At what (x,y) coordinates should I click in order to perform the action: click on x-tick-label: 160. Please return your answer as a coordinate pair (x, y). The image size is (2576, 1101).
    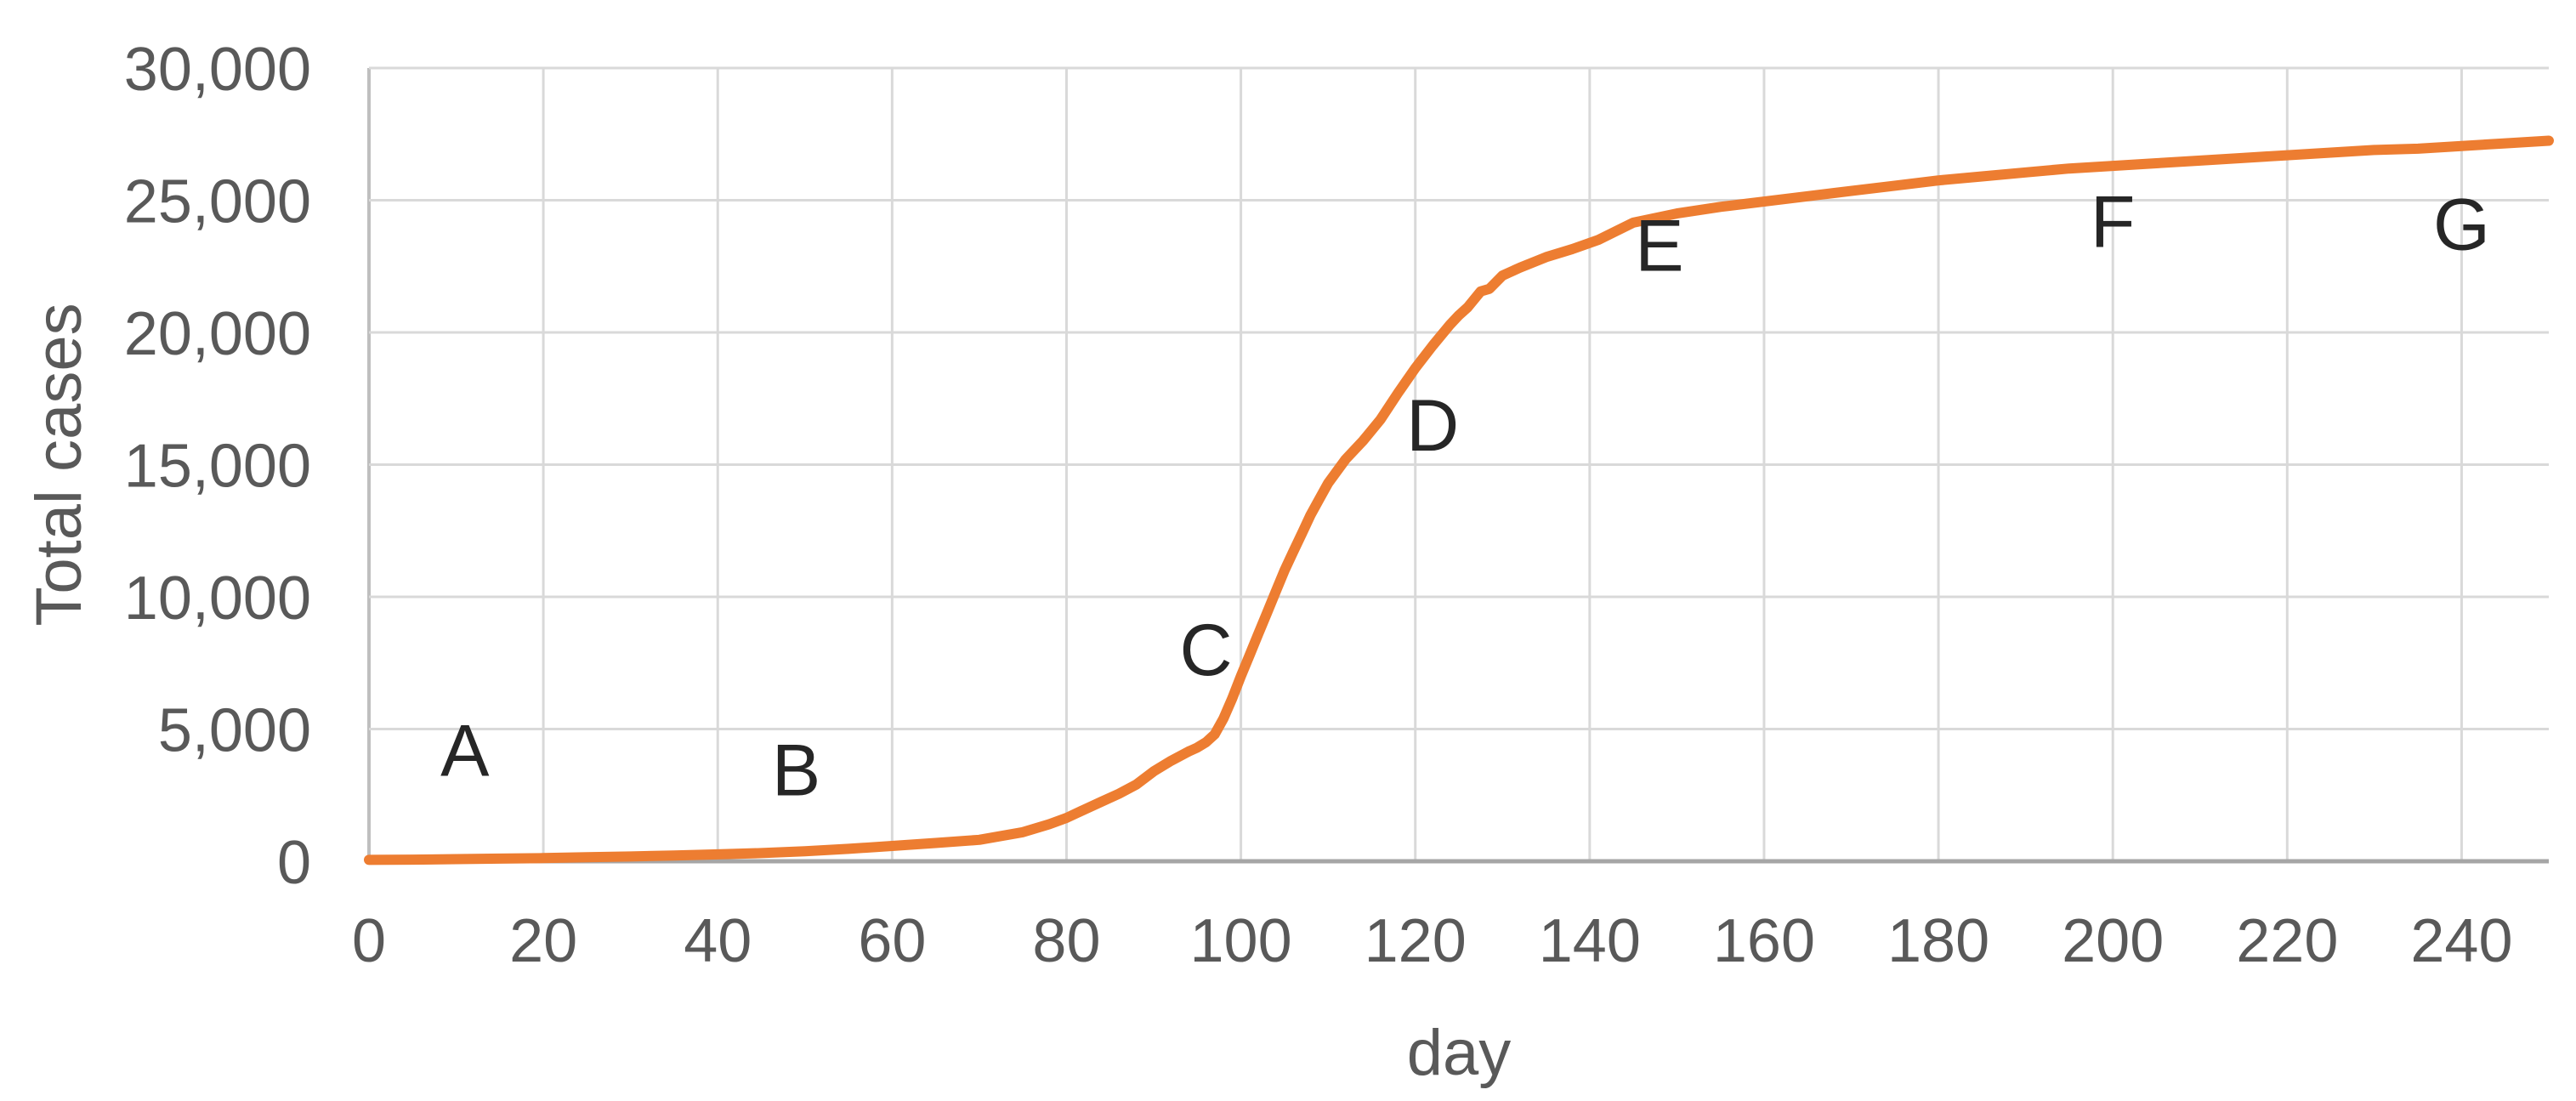
    Looking at the image, I should click on (1764, 941).